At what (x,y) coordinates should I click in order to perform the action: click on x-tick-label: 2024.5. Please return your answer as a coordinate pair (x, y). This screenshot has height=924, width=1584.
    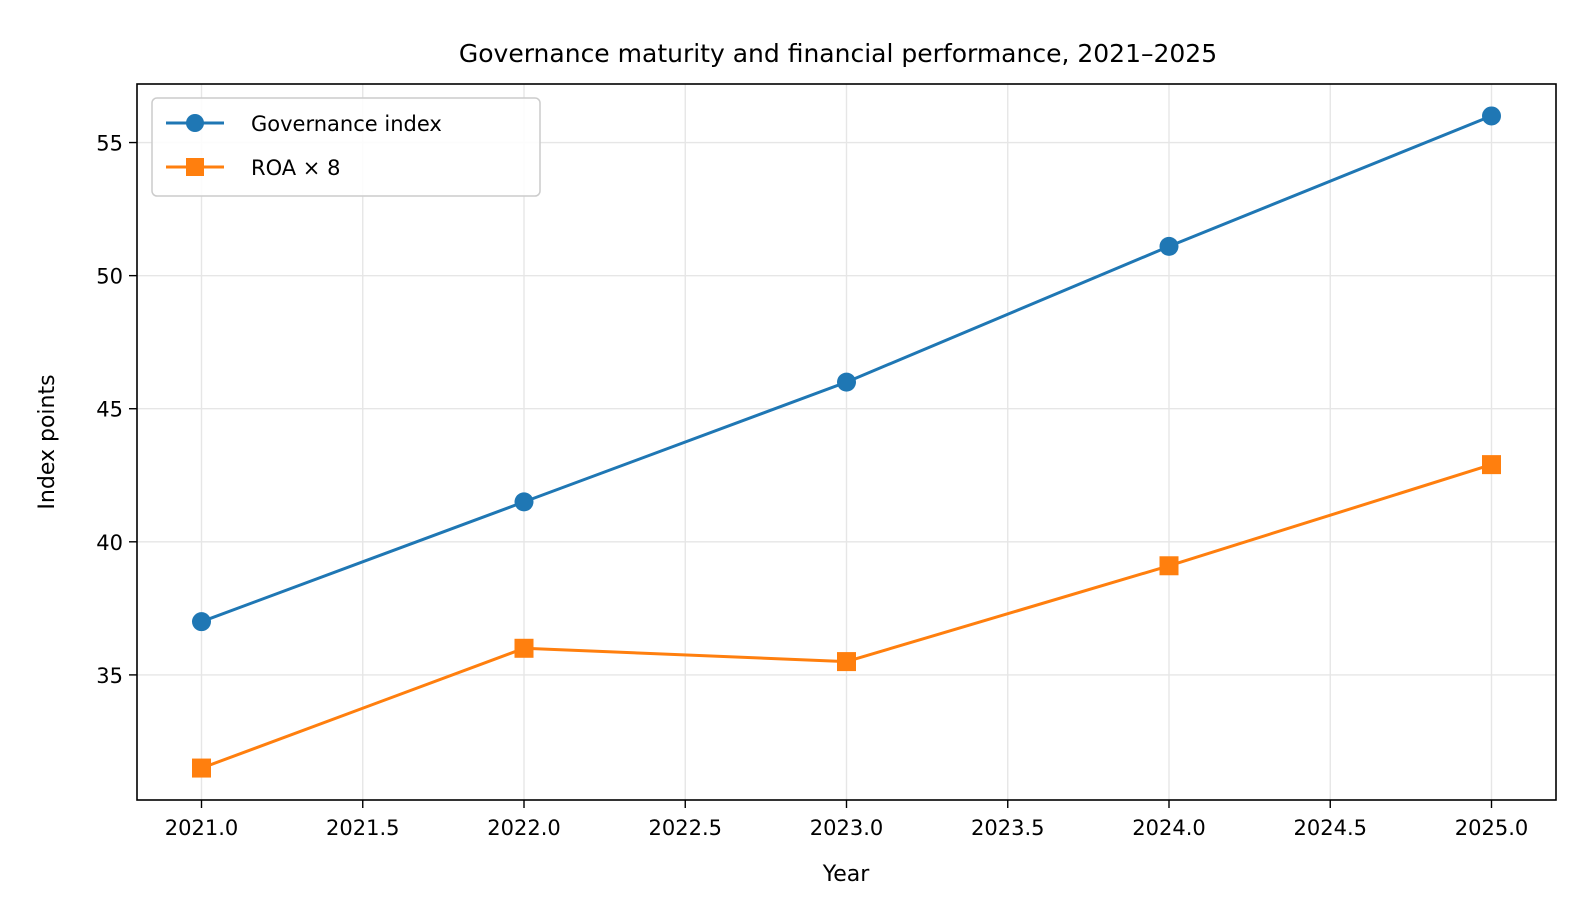
    Looking at the image, I should click on (1330, 828).